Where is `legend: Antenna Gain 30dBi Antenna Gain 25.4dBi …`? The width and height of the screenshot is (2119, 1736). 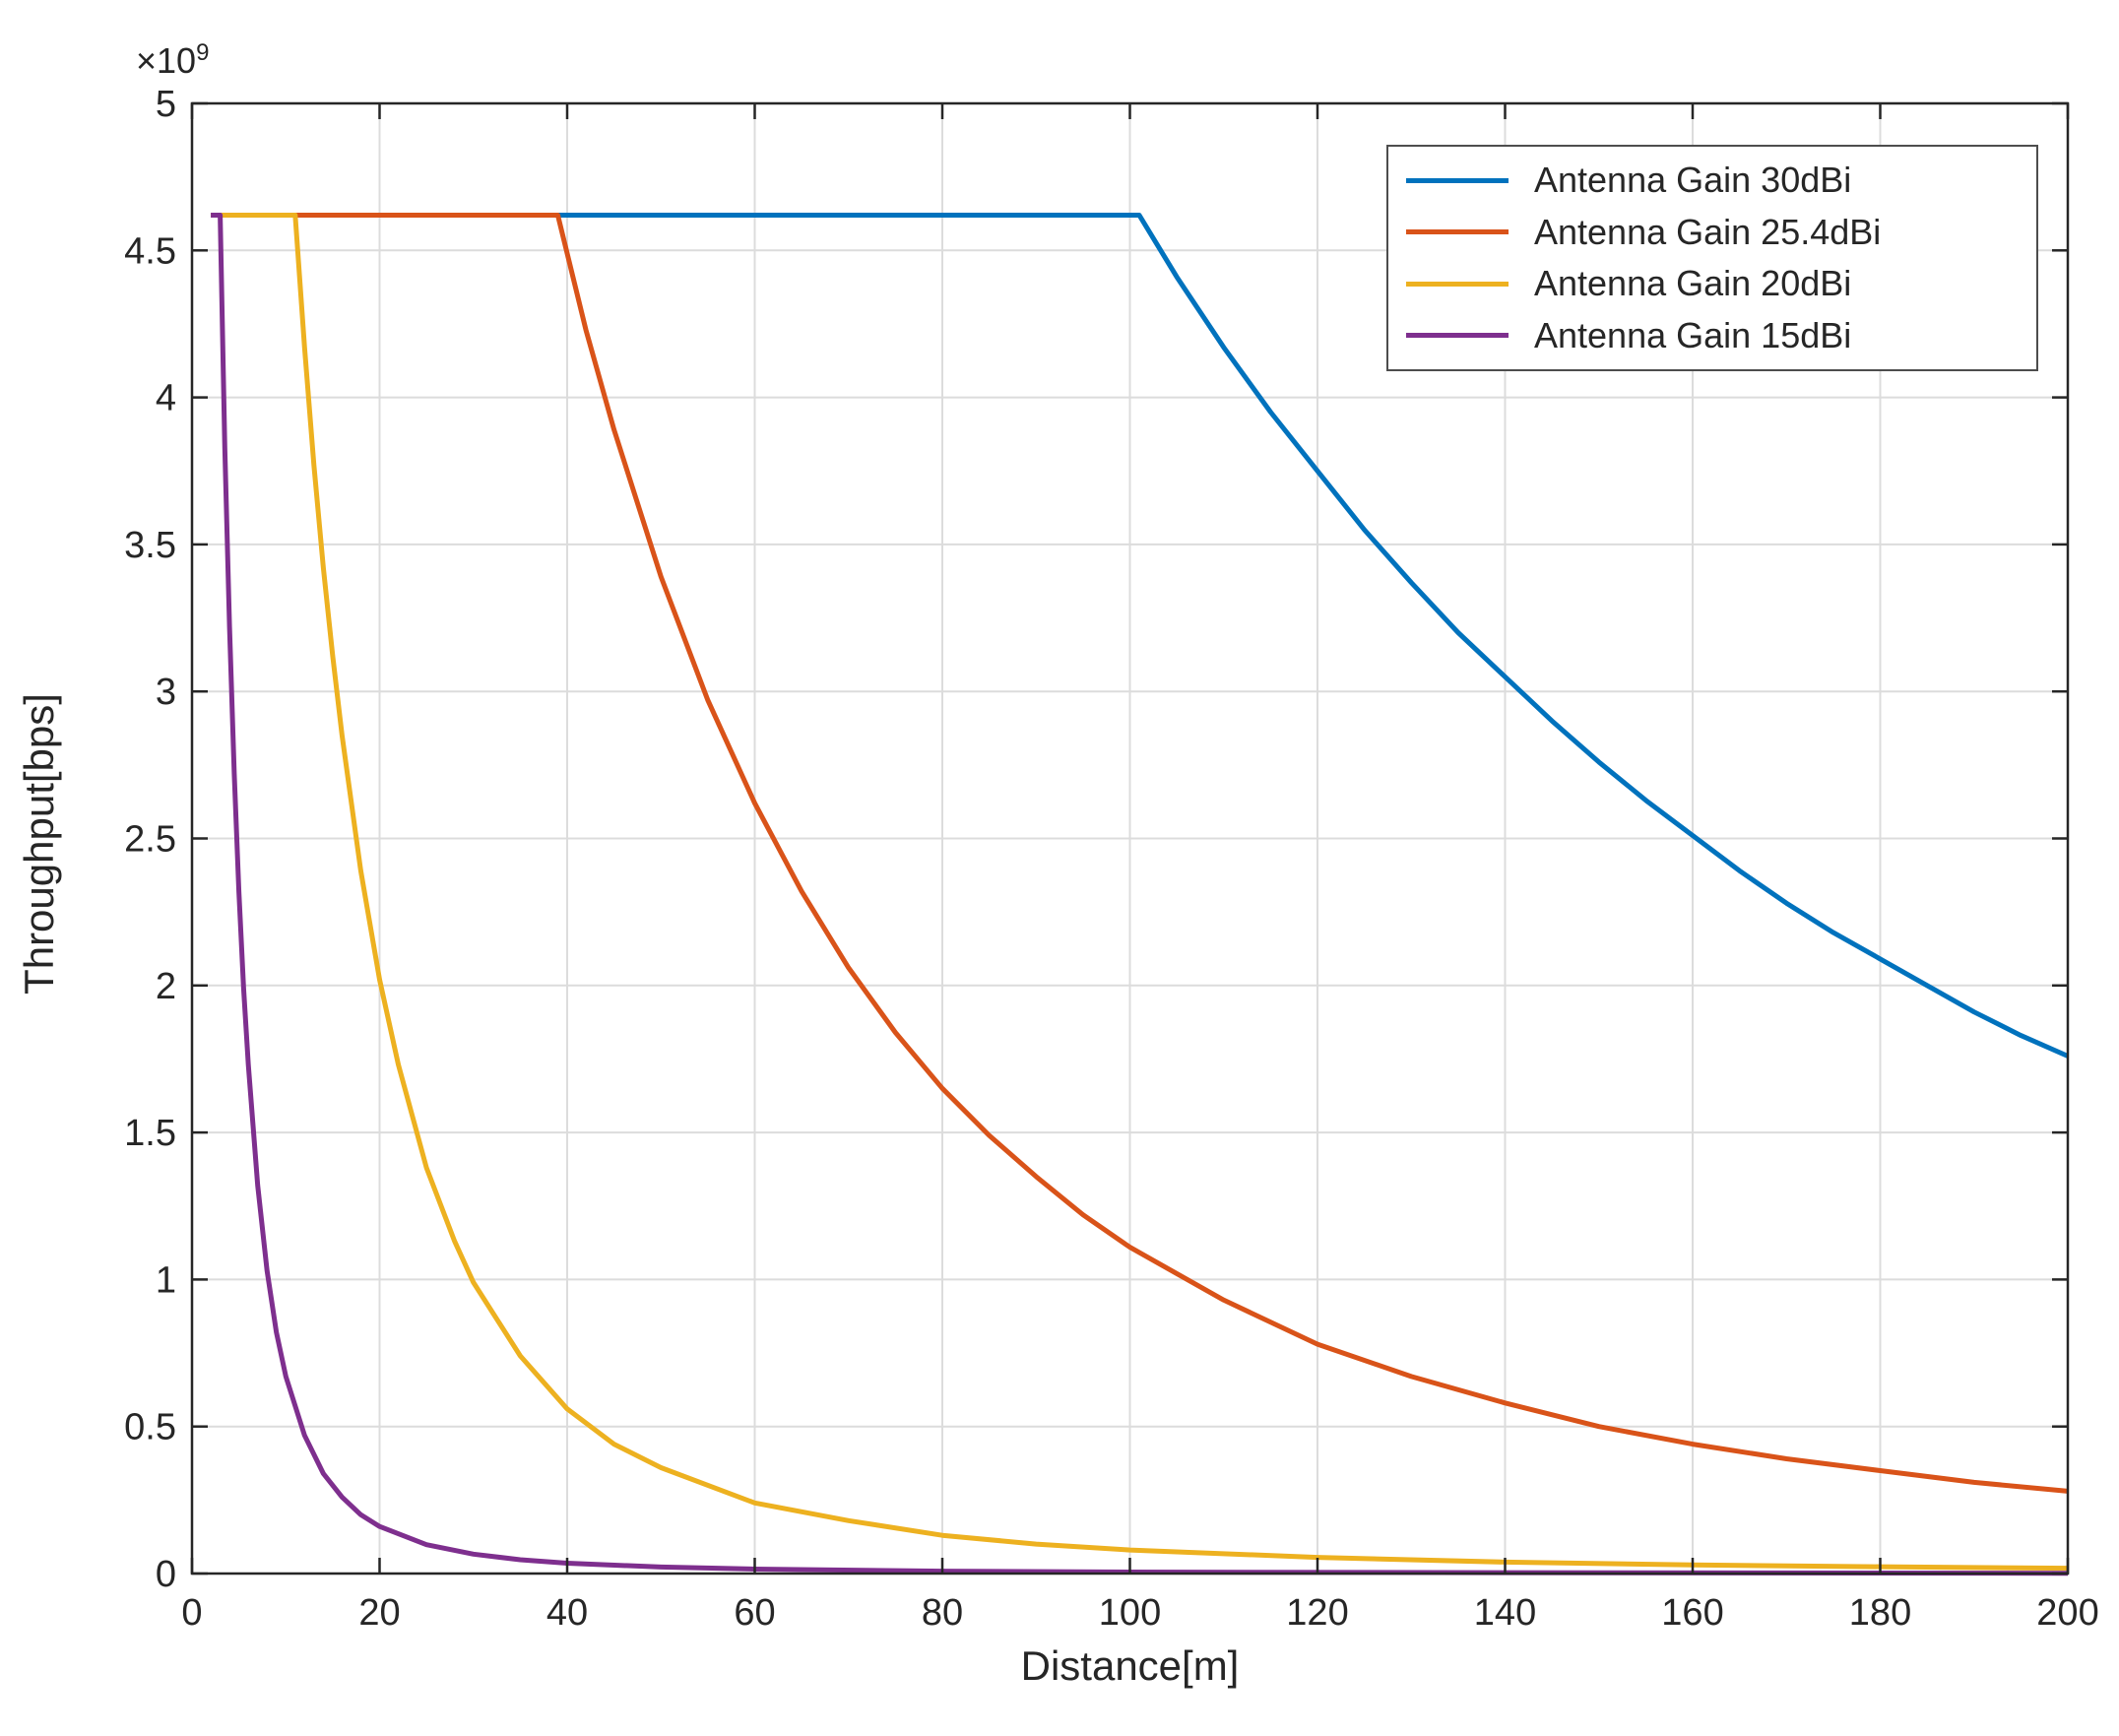 legend: Antenna Gain 30dBi Antenna Gain 25.4dBi … is located at coordinates (1712, 258).